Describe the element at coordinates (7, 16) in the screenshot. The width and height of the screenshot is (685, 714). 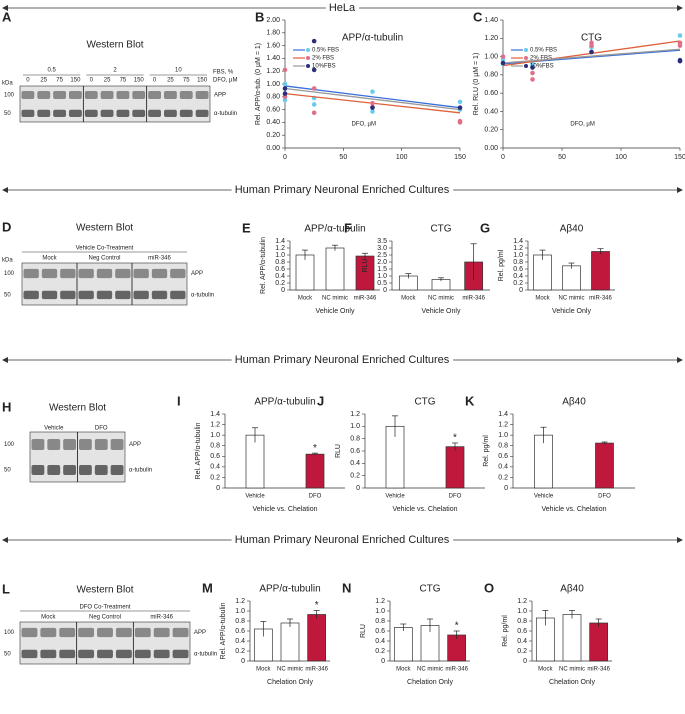
I see `panel-letter: A` at that location.